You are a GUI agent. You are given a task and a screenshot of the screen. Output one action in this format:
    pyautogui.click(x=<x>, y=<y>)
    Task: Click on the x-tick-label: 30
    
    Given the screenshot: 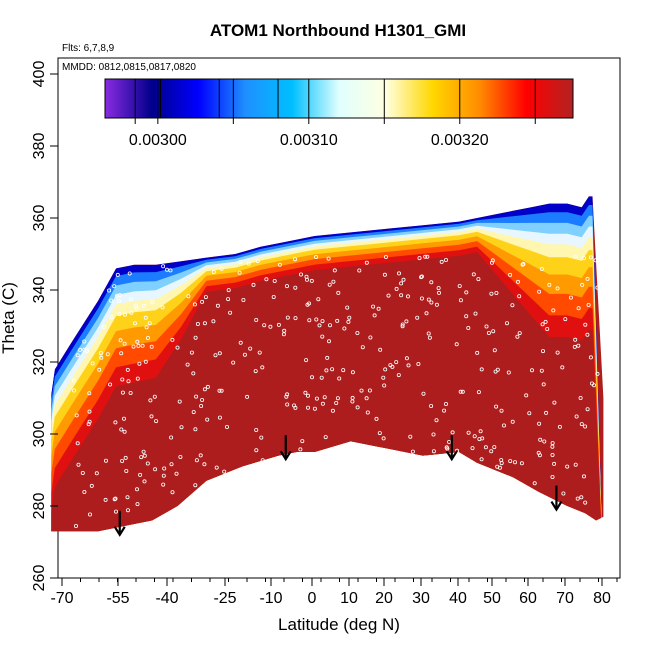 What is the action you would take?
    pyautogui.click(x=421, y=598)
    